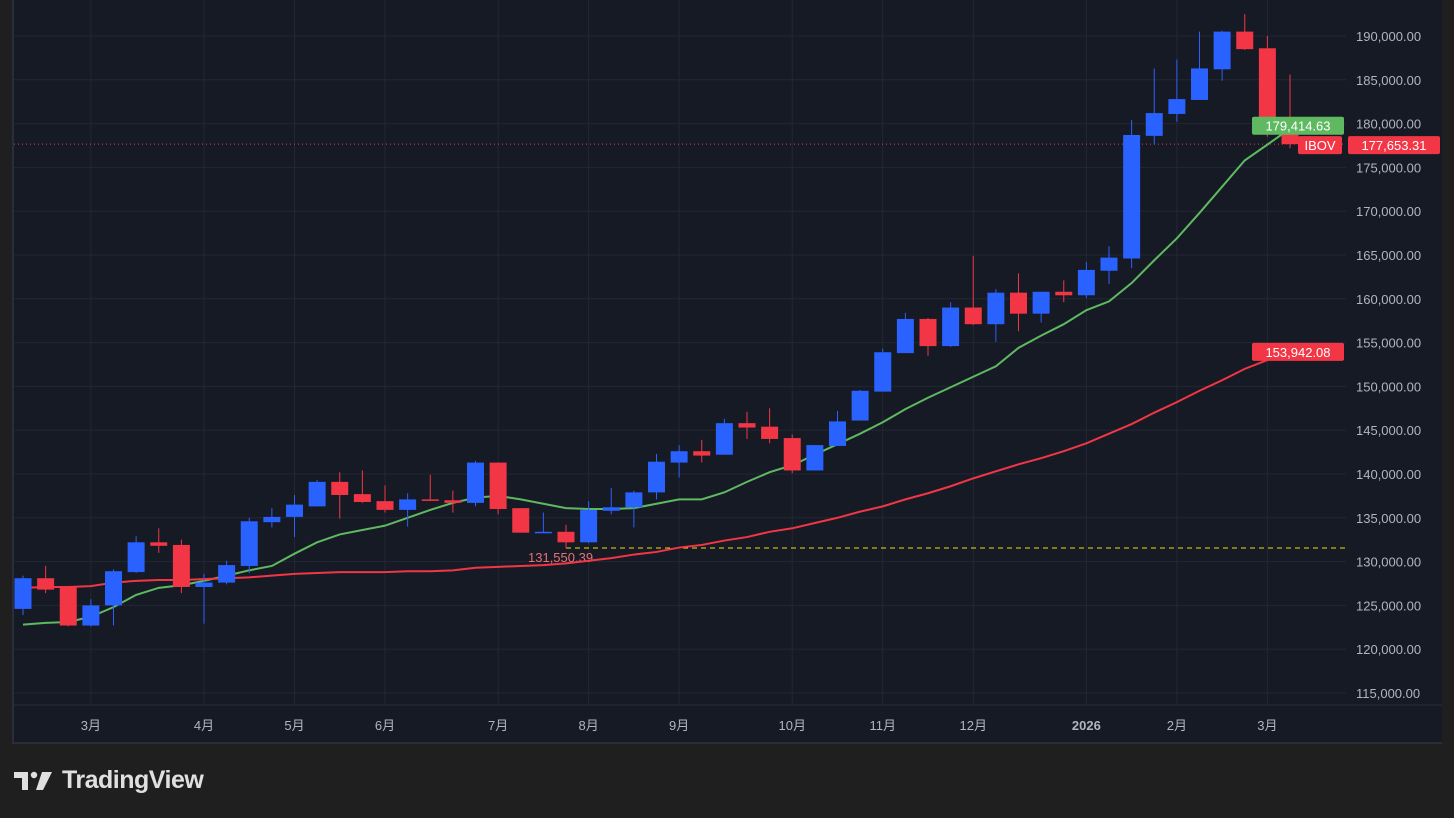 This screenshot has height=818, width=1454. Describe the element at coordinates (1388, 80) in the screenshot. I see `y-tick-label: 185,000.00` at that location.